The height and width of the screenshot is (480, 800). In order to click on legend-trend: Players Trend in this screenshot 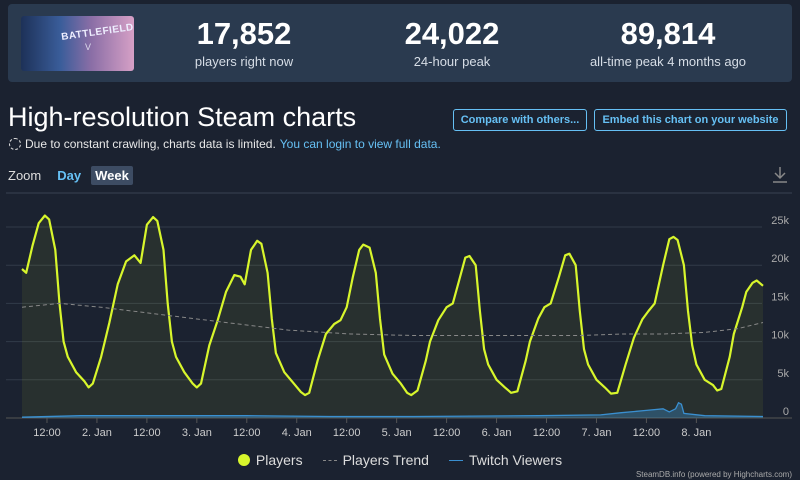, I will do `click(375, 460)`.